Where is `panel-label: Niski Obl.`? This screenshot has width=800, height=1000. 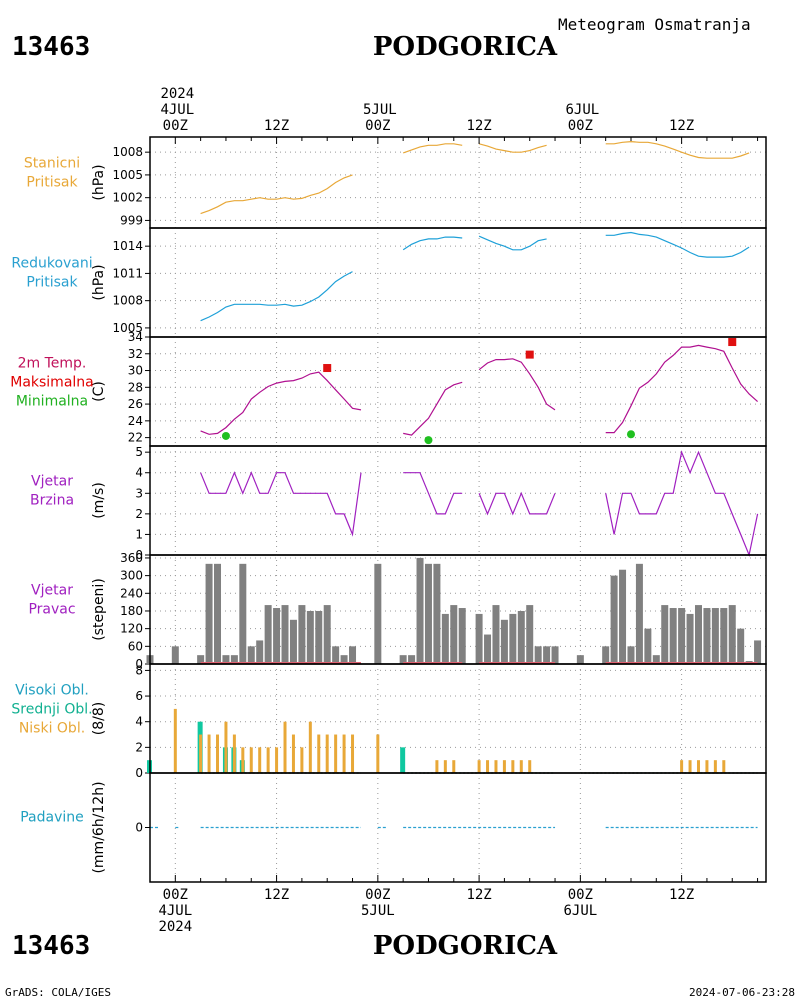
panel-label: Niski Obl. is located at coordinates (52, 729).